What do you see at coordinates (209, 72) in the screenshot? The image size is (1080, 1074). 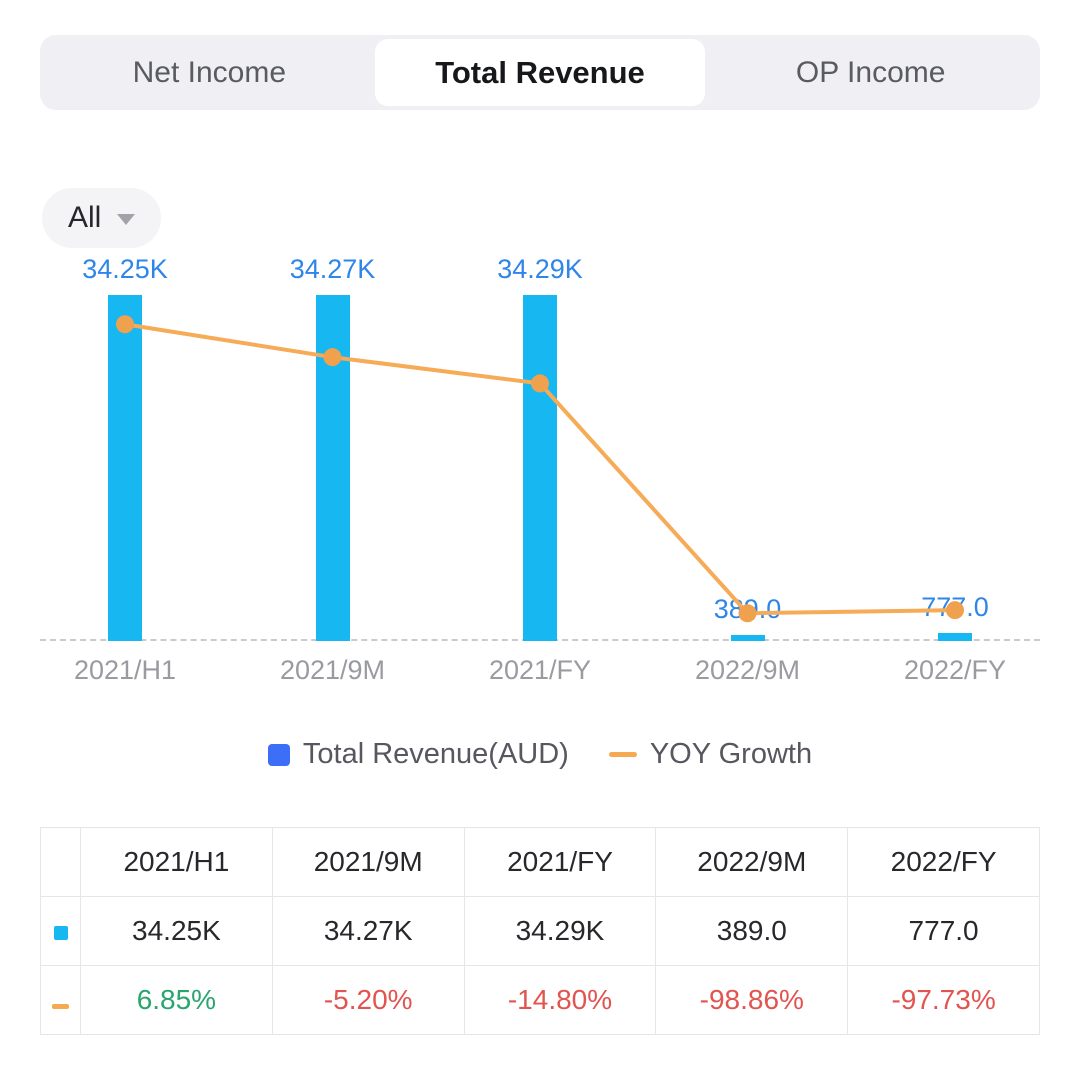 I see `tab-net-income: Net Income` at bounding box center [209, 72].